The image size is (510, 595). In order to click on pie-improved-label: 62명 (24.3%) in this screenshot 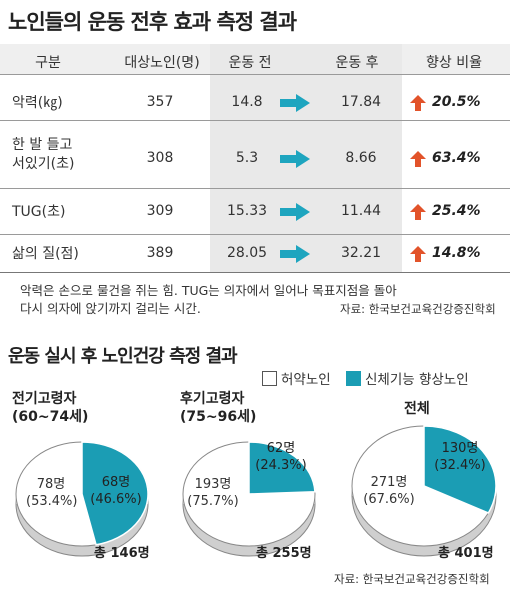, I will do `click(281, 457)`.